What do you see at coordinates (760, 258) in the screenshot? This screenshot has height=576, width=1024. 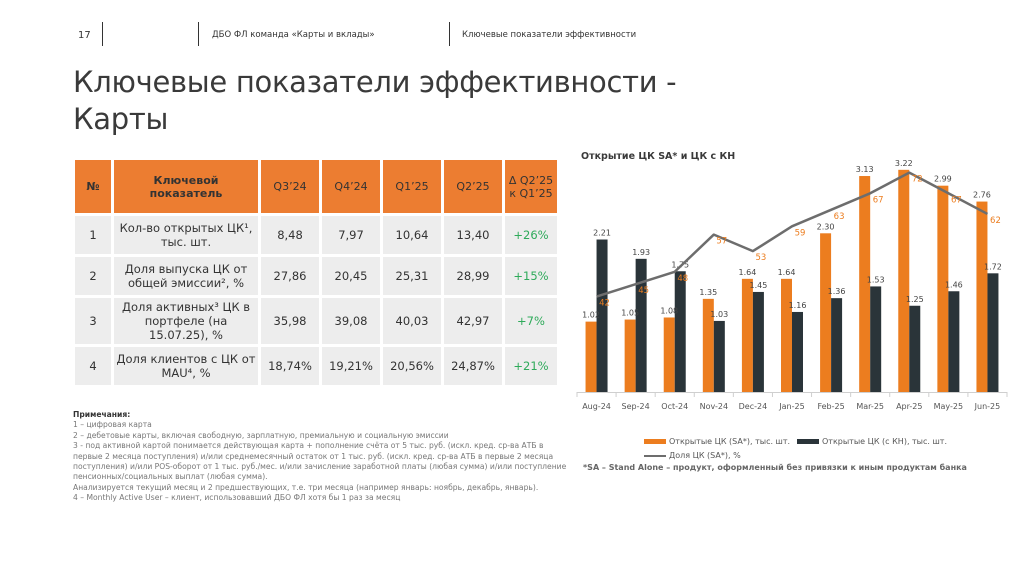 I see `line-label: 53` at bounding box center [760, 258].